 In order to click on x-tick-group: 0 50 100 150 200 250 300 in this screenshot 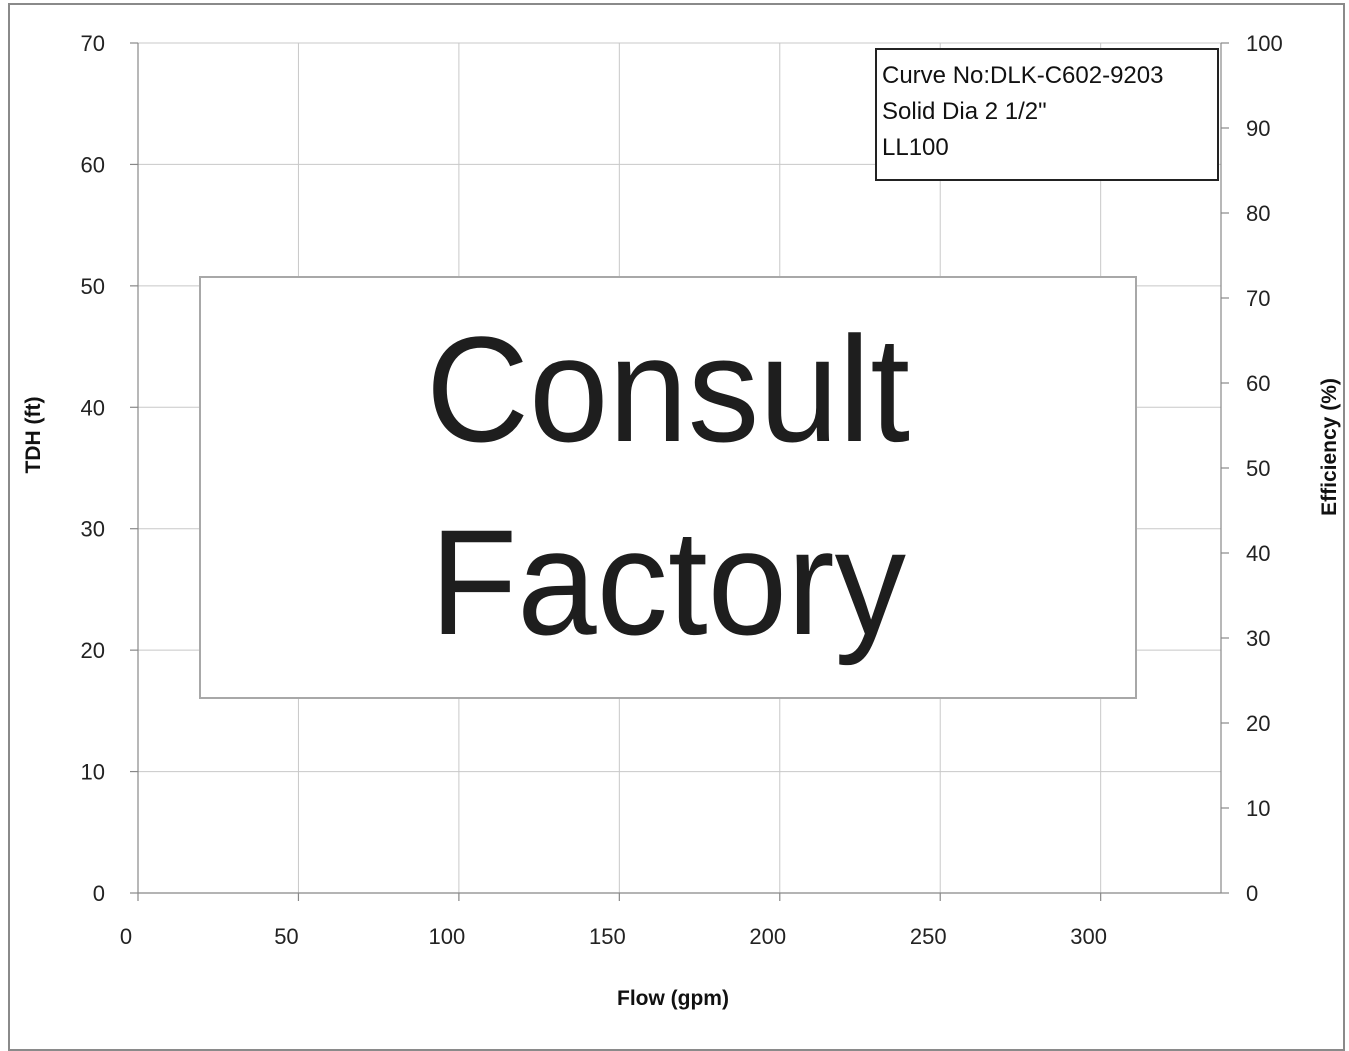, I will do `click(613, 921)`.